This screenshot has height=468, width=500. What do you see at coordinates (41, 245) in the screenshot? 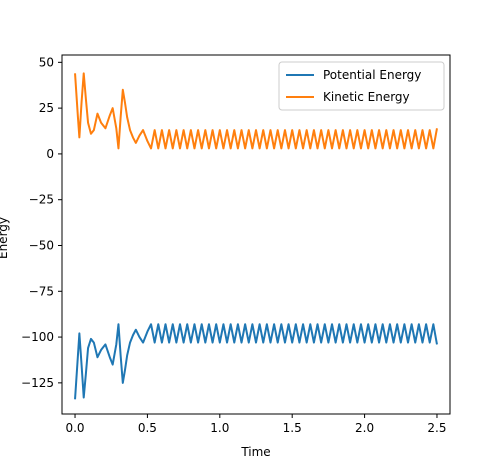
I see `y-tick-label: −50` at bounding box center [41, 245].